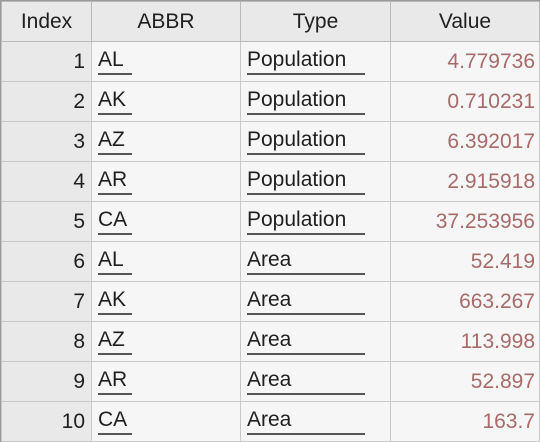 The height and width of the screenshot is (442, 540). I want to click on row-index-cell: 2, so click(46, 101).